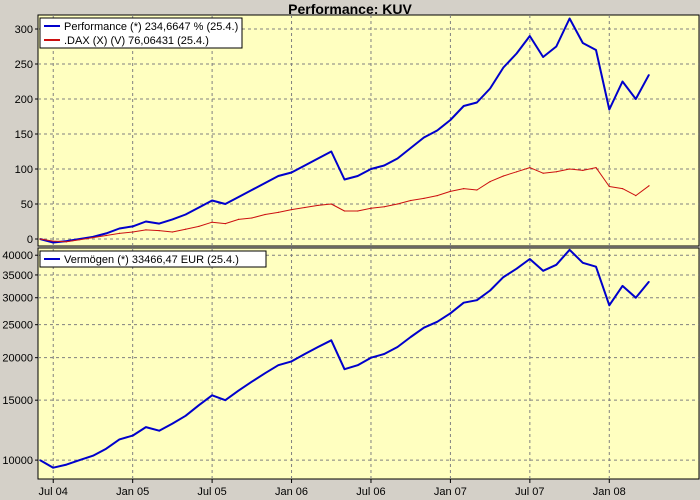  Describe the element at coordinates (24, 100) in the screenshot. I see `performance-y-tick-label: 200` at that location.